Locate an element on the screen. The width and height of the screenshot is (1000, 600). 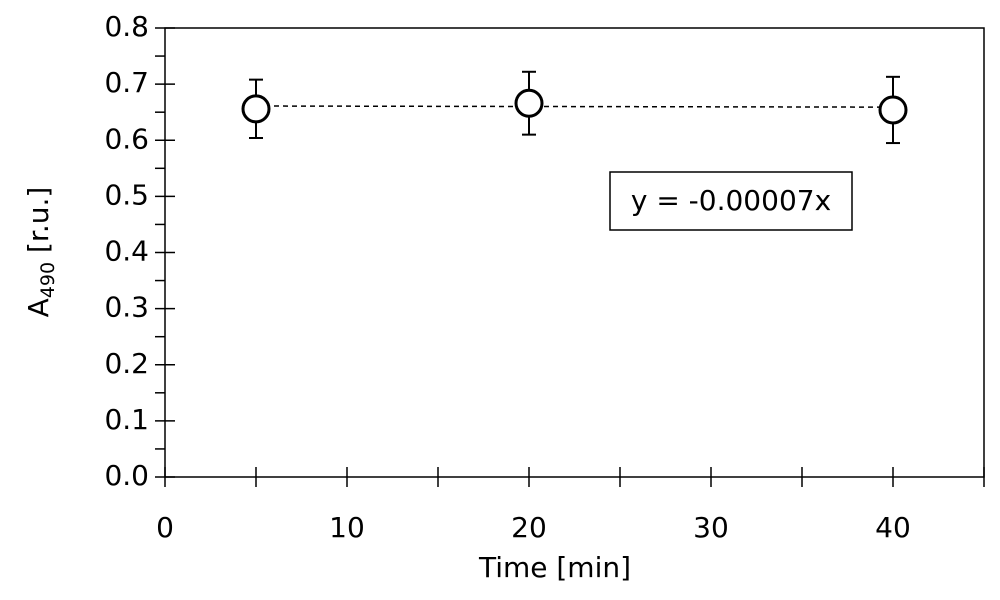
y-tick-label: 0.8 is located at coordinates (126, 26).